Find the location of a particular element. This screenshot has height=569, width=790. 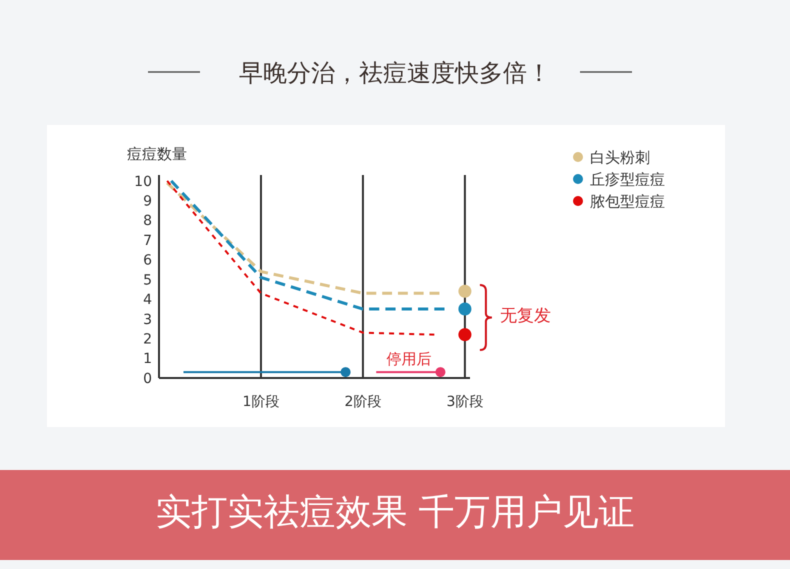

x-tick-label: 2阶段 is located at coordinates (363, 402).